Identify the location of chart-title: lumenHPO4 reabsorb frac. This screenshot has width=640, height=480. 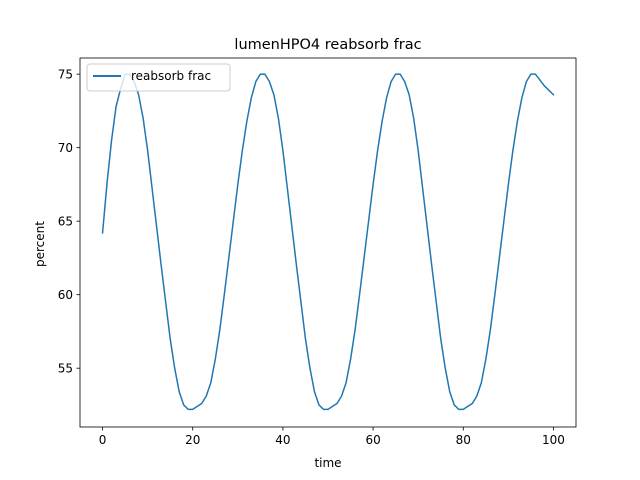
(327, 45).